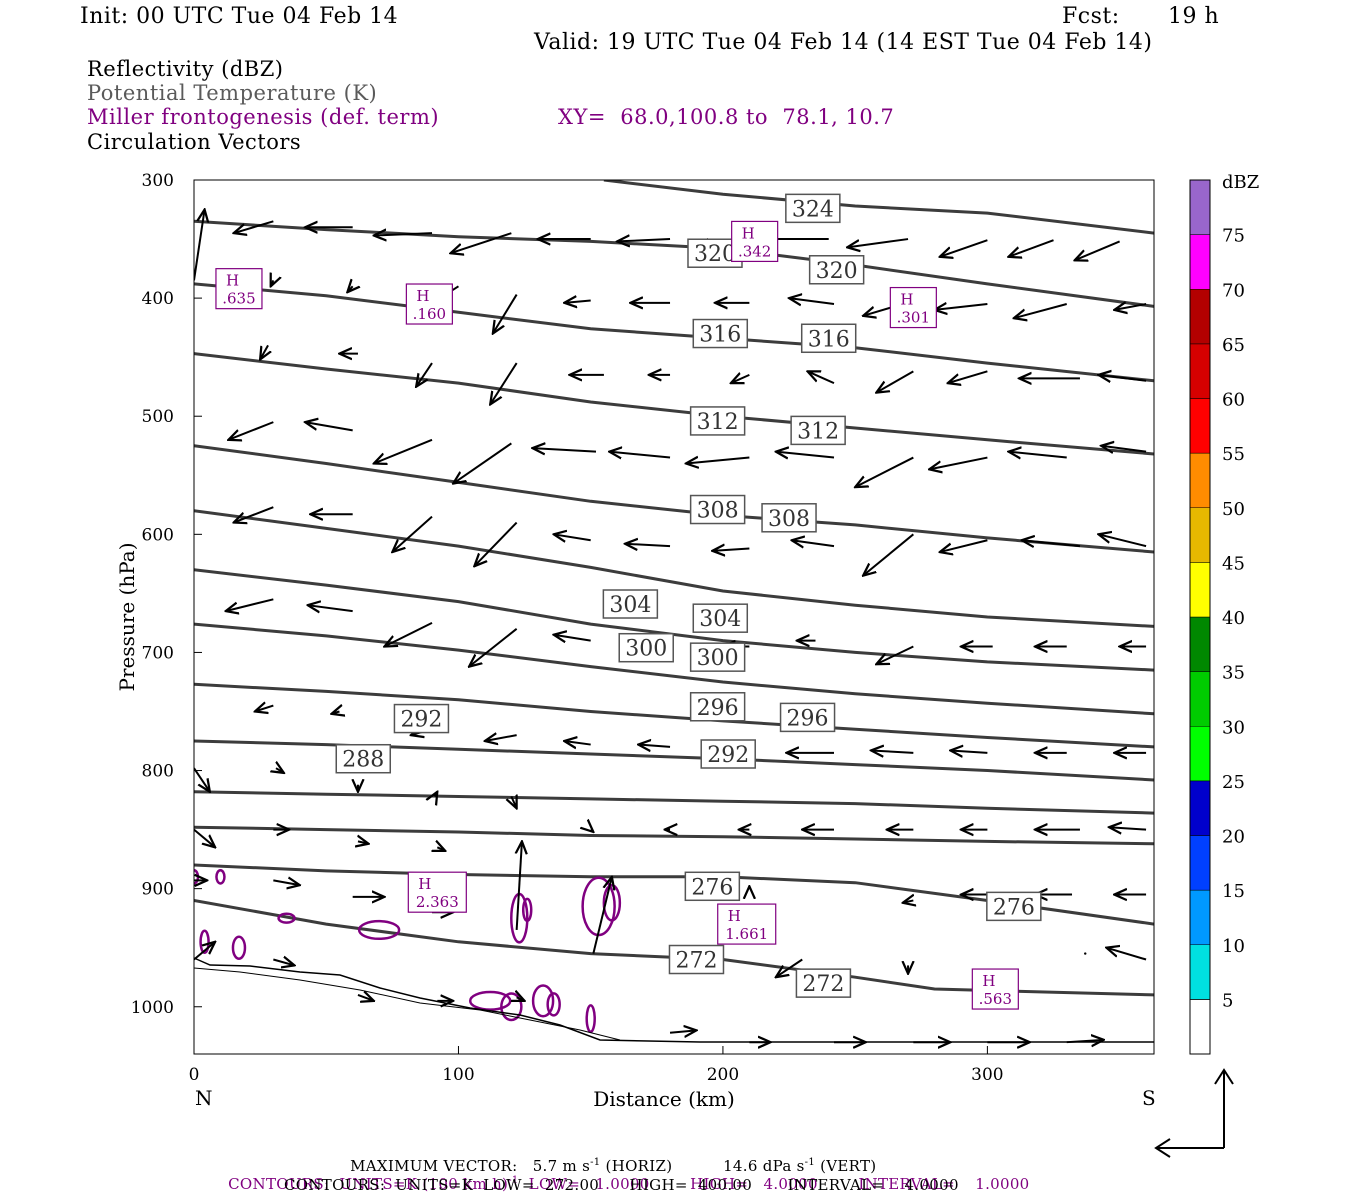  I want to click on frontogenesis-maximum: H.160, so click(429, 304).